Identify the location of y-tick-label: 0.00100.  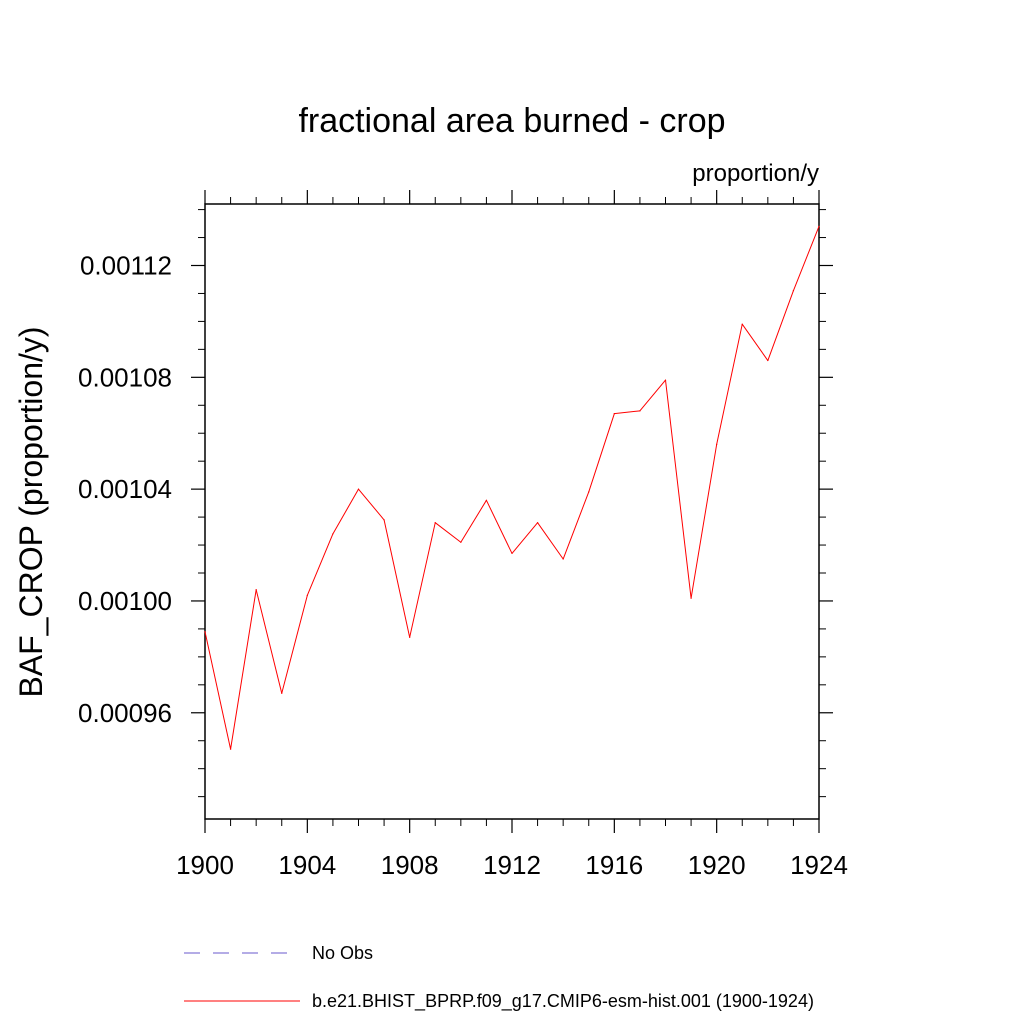
(125, 601).